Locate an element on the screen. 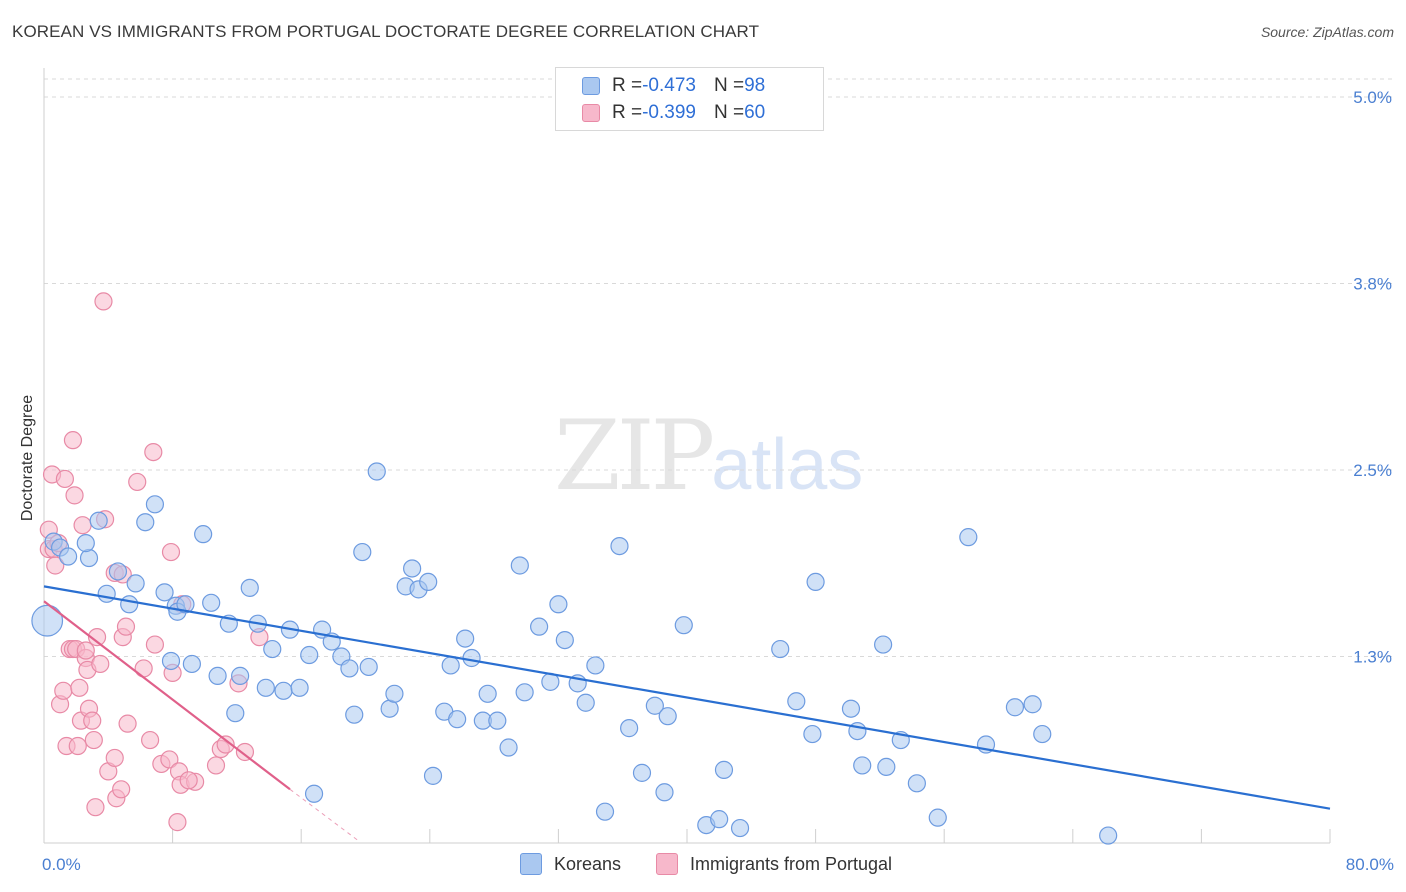 The height and width of the screenshot is (892, 1406). portugal-r-value: -0.399 is located at coordinates (669, 112).